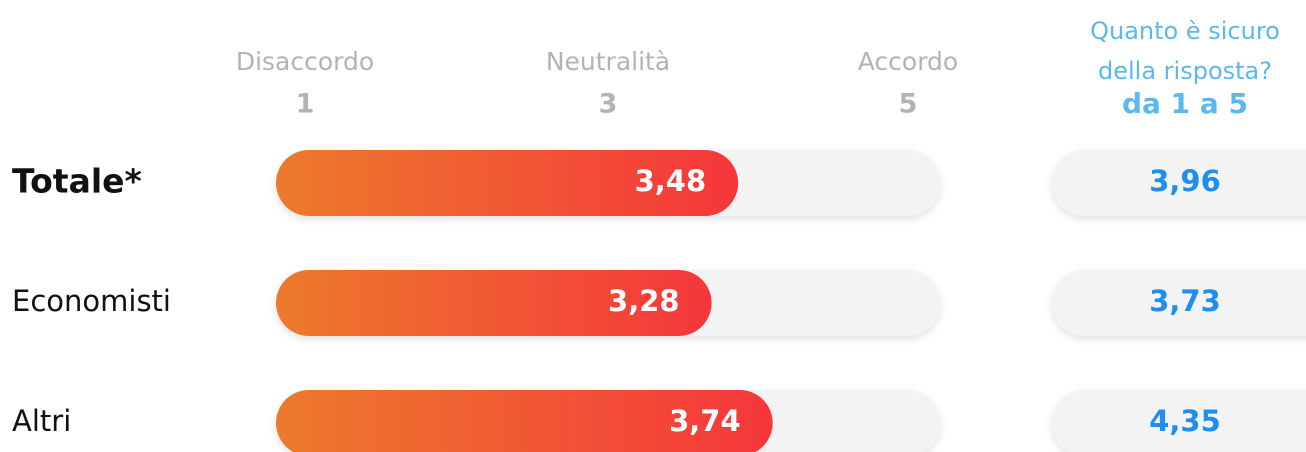 The image size is (1306, 452). I want to click on row-label: Totale*, so click(77, 181).